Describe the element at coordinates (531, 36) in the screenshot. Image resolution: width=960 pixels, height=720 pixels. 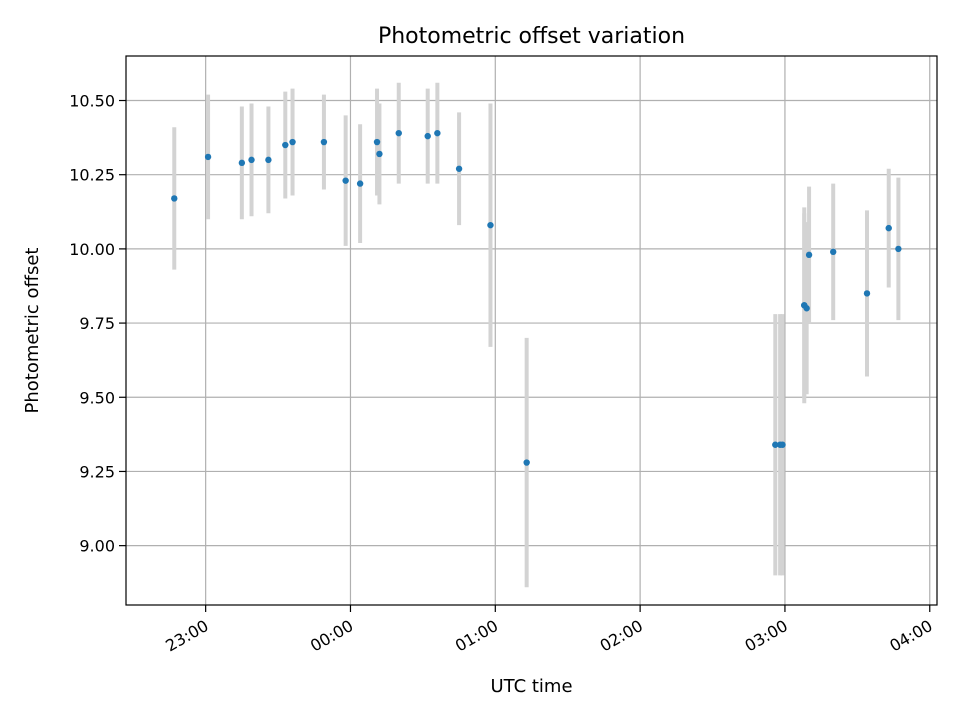
I see `chart-title: Photometric offset variation` at that location.